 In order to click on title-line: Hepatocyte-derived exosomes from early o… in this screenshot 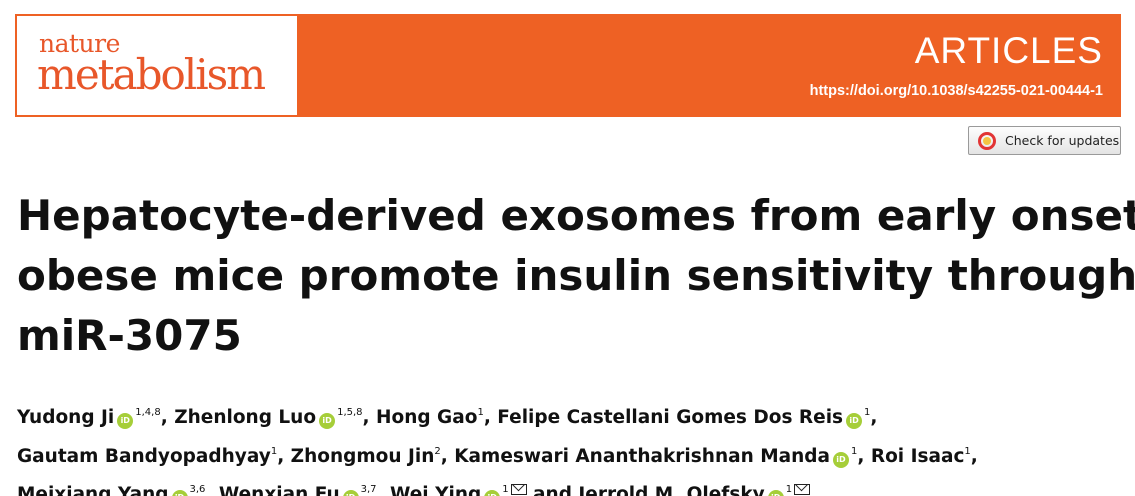, I will do `click(576, 215)`.